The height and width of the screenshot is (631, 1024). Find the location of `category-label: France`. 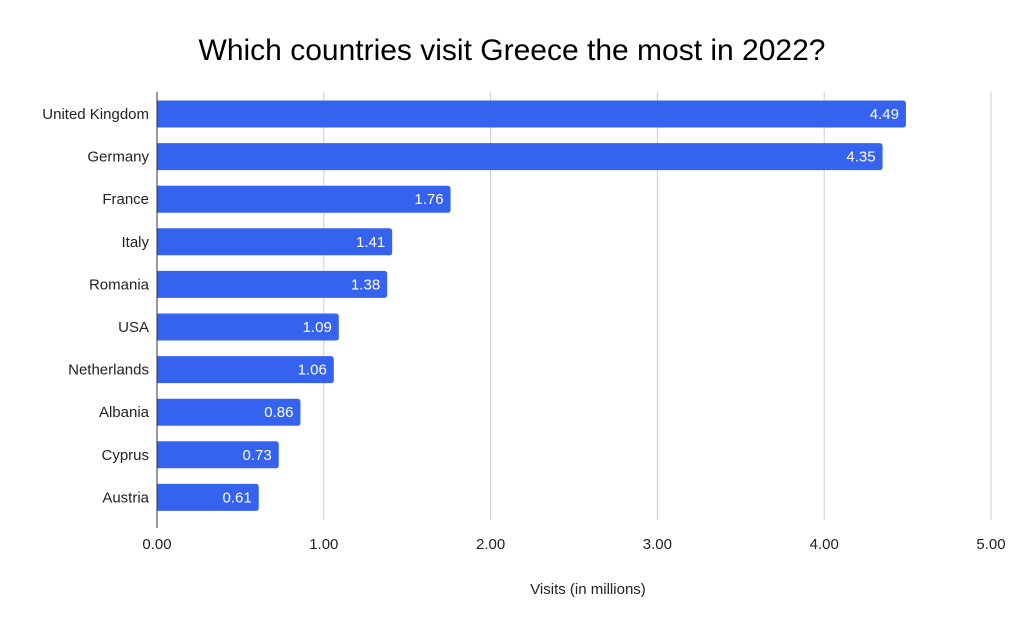

category-label: France is located at coordinates (125, 199).